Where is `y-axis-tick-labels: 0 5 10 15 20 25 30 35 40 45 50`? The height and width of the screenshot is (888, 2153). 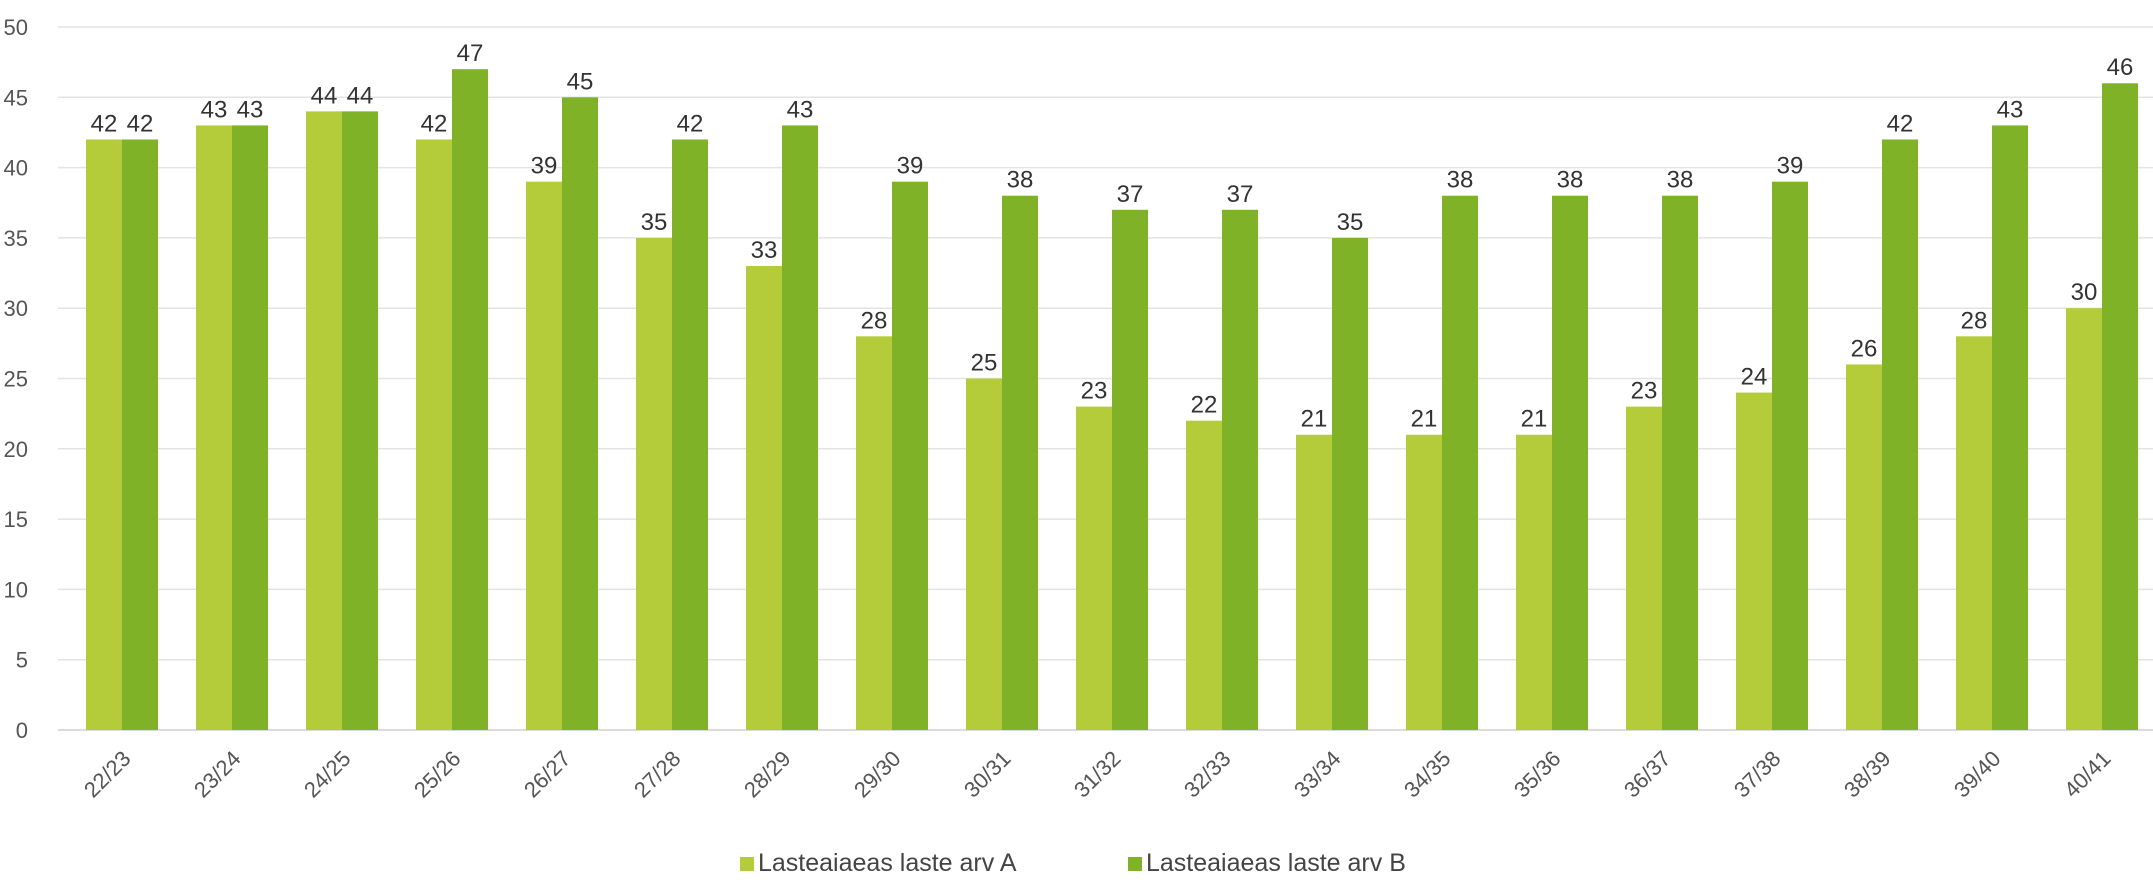 y-axis-tick-labels: 0 5 10 15 20 25 30 35 40 45 50 is located at coordinates (16, 379).